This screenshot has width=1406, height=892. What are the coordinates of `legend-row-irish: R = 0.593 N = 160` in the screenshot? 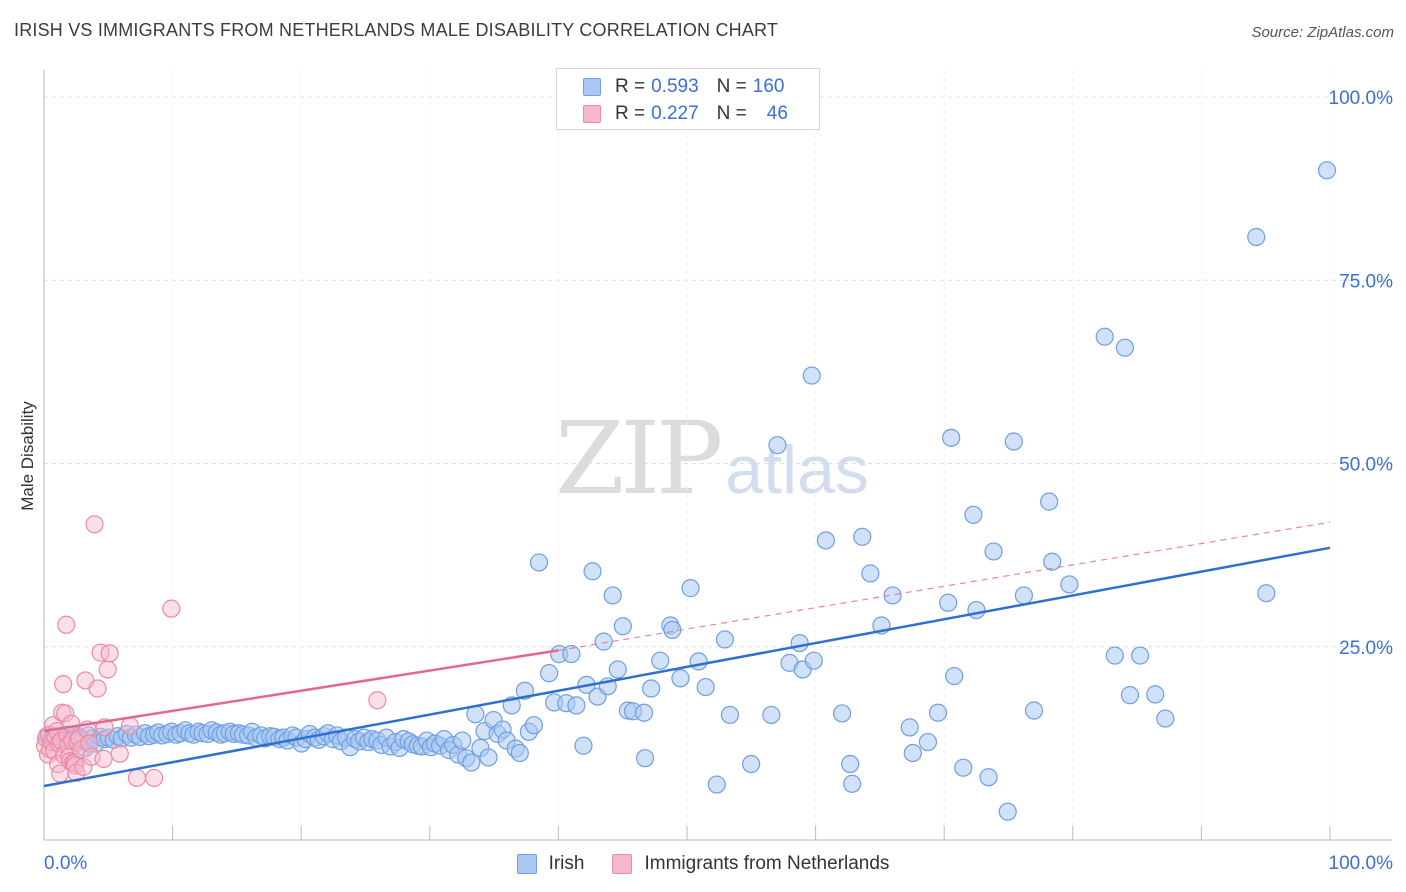 It's located at (683, 87).